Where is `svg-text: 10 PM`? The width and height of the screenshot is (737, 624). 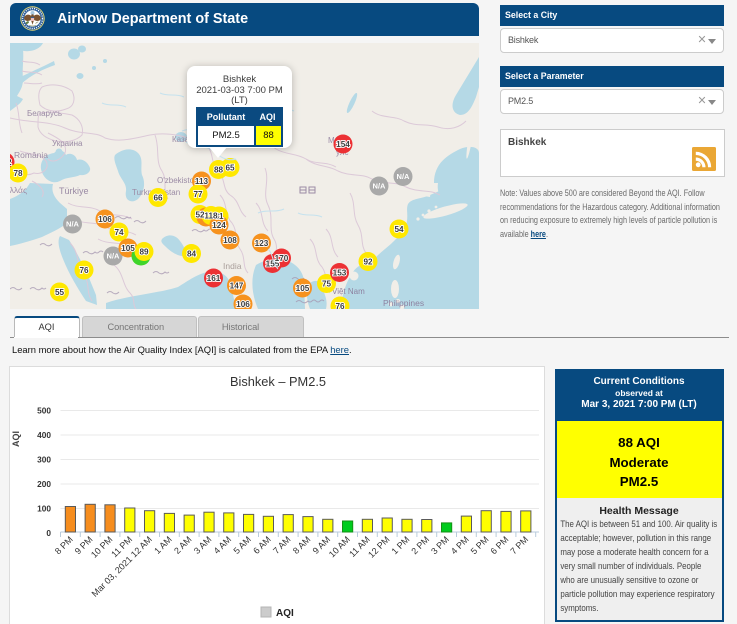
svg-text: 10 PM is located at coordinates (101, 546).